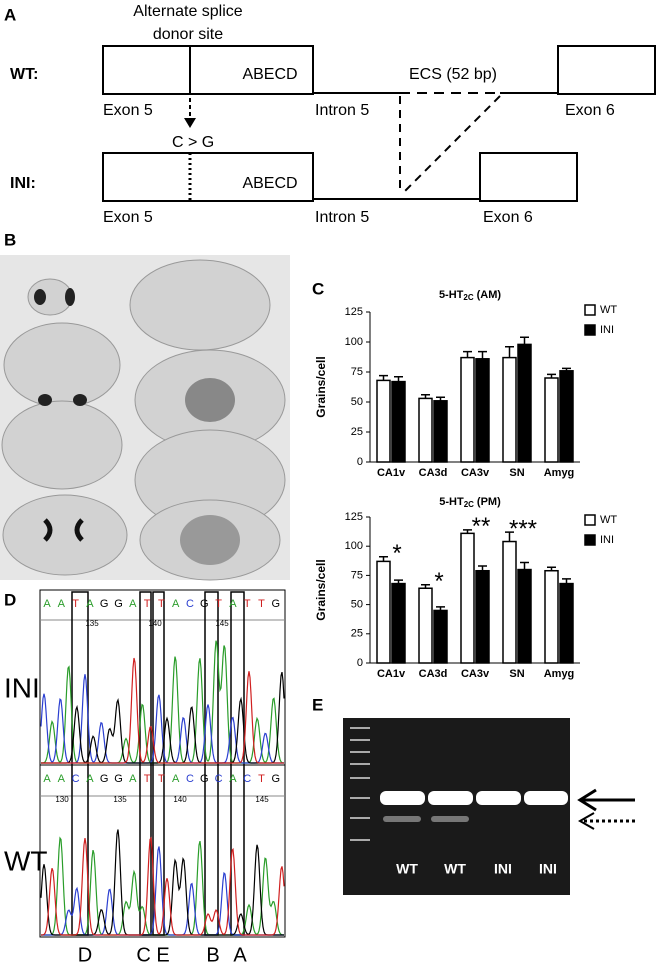  What do you see at coordinates (357, 605) in the screenshot?
I see `y-tick-label: 50` at bounding box center [357, 605].